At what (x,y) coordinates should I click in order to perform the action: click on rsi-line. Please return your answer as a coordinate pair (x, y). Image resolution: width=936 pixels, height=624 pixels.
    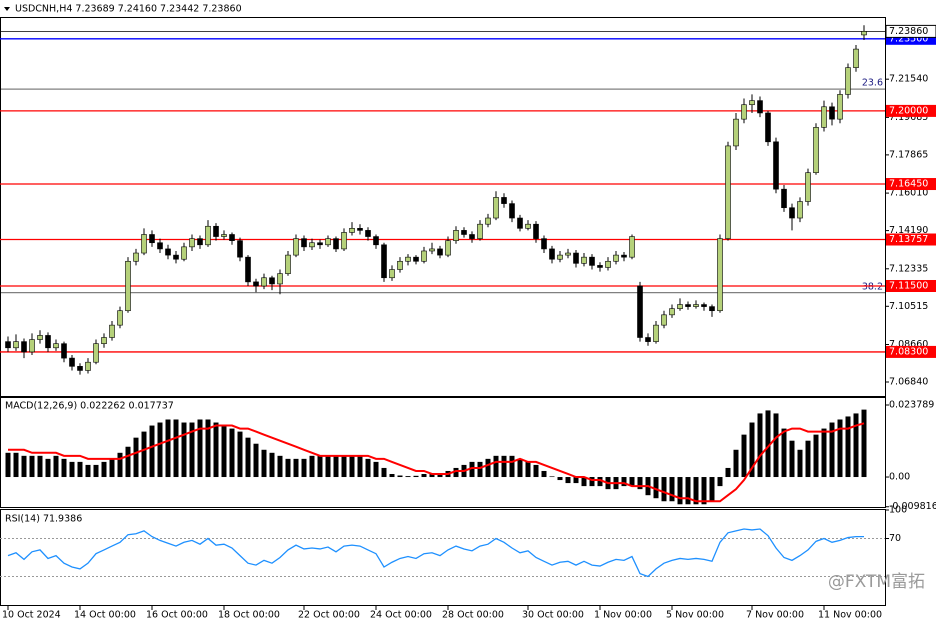
    Looking at the image, I should click on (436, 553).